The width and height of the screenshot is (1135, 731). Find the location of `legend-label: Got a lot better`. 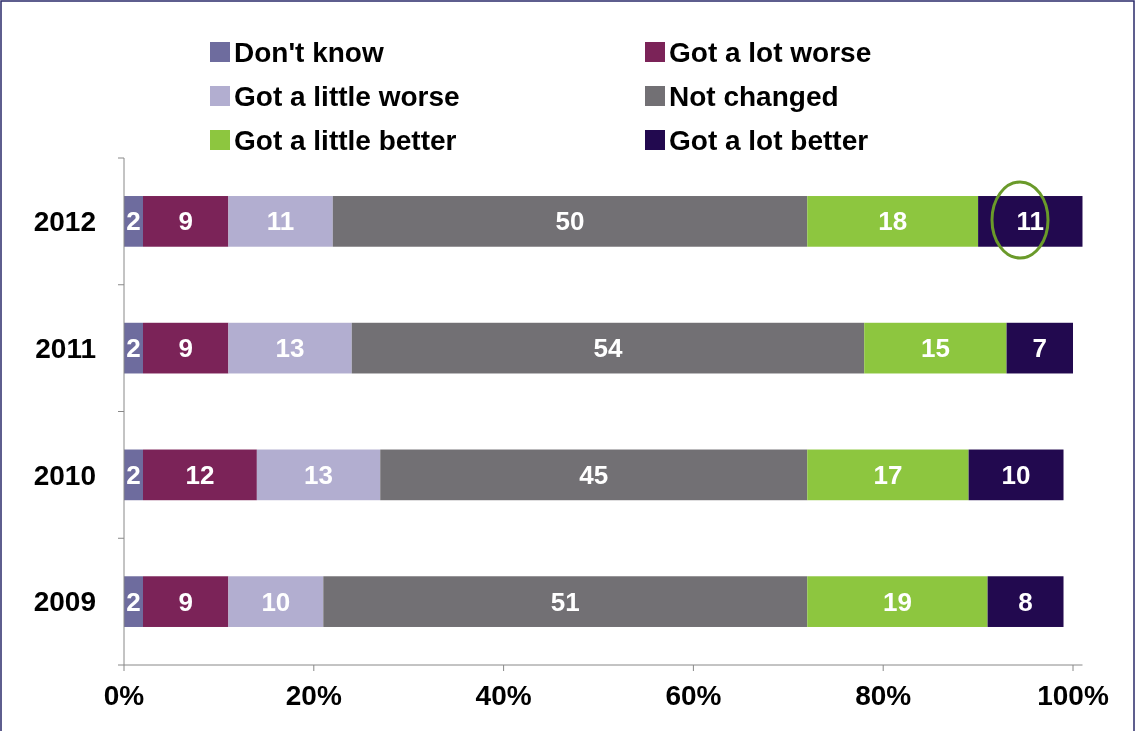

legend-label: Got a lot better is located at coordinates (769, 140).